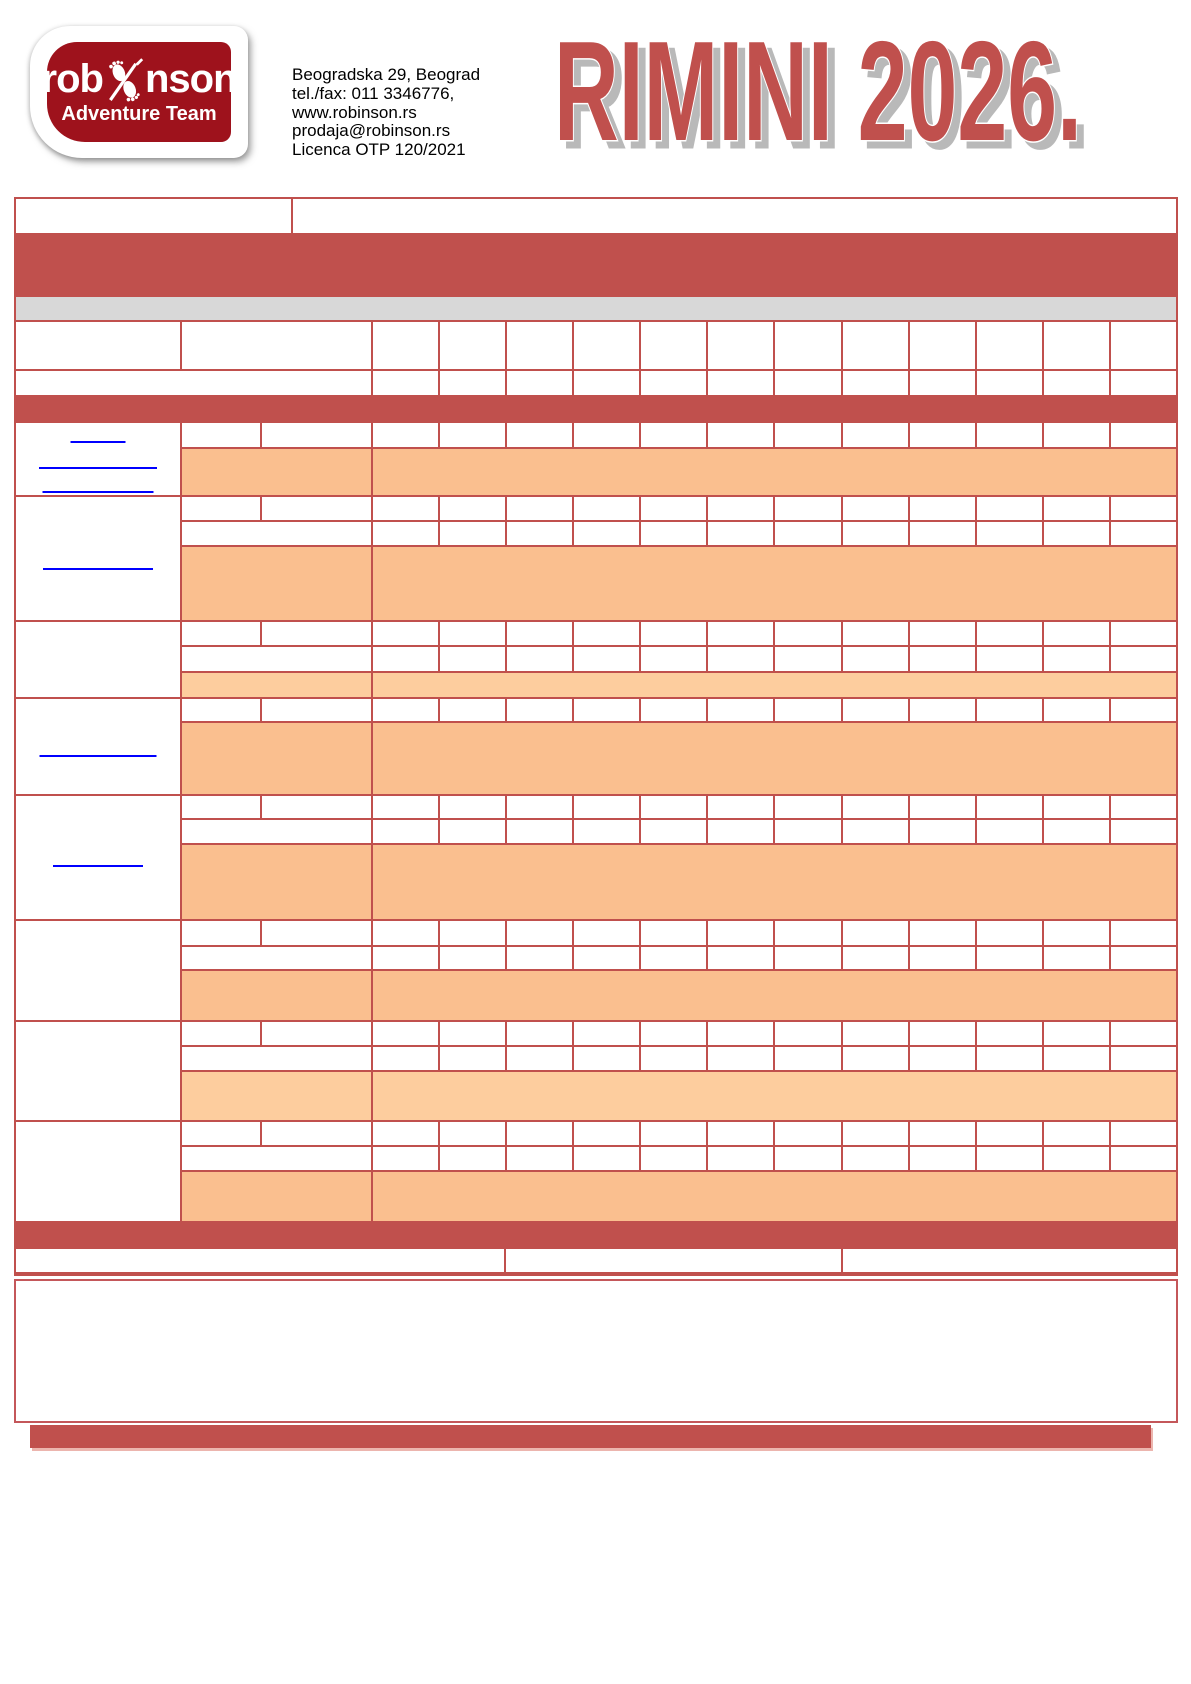 This screenshot has width=1191, height=1684. Describe the element at coordinates (126, 80) in the screenshot. I see `footprints-icon` at that location.